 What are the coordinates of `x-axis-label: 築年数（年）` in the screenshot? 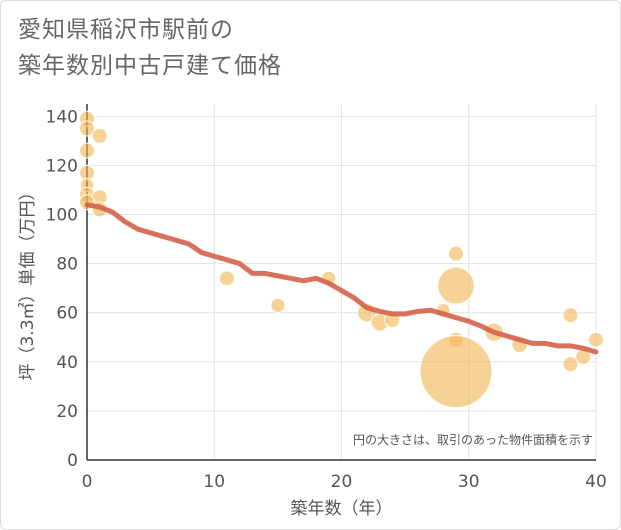 It's located at (342, 509).